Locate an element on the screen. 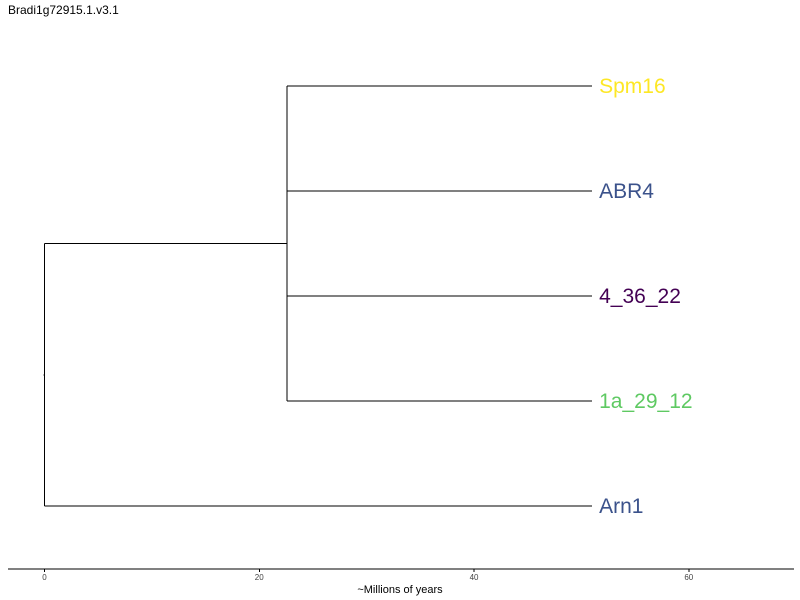  x-axis: 0 20 40 60 ~Millions of years is located at coordinates (401, 582).